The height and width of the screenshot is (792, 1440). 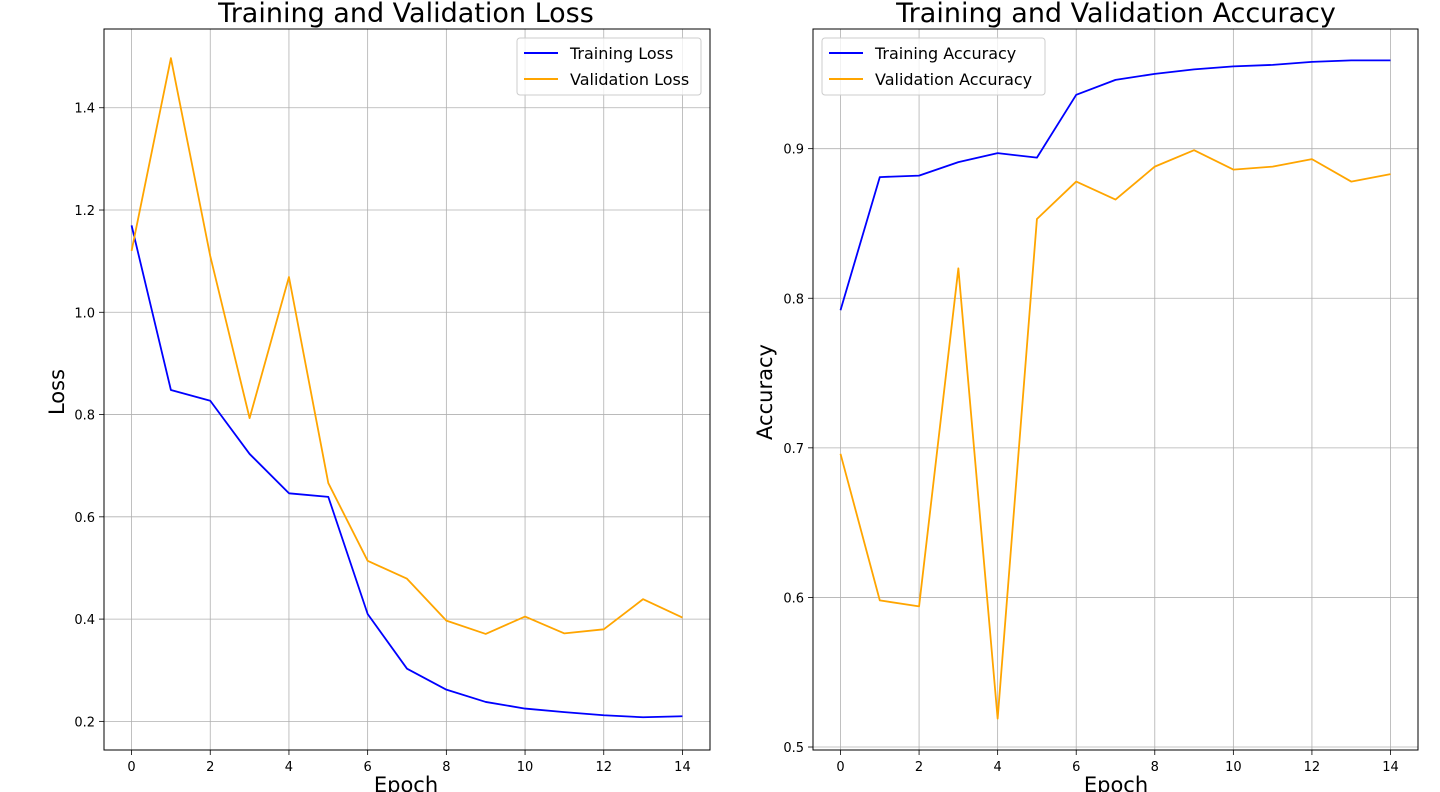 I want to click on loss-legend-box, so click(x=609, y=66).